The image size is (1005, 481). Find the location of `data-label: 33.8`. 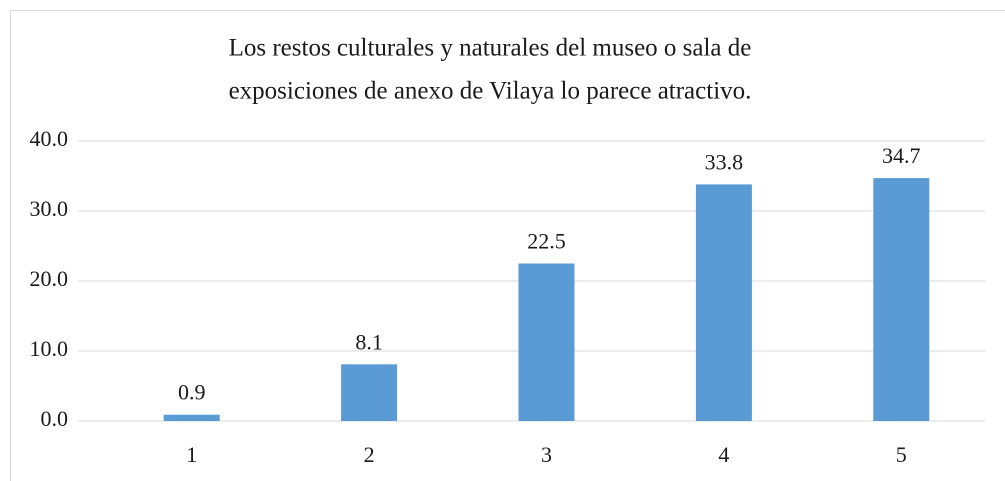

data-label: 33.8 is located at coordinates (724, 161).